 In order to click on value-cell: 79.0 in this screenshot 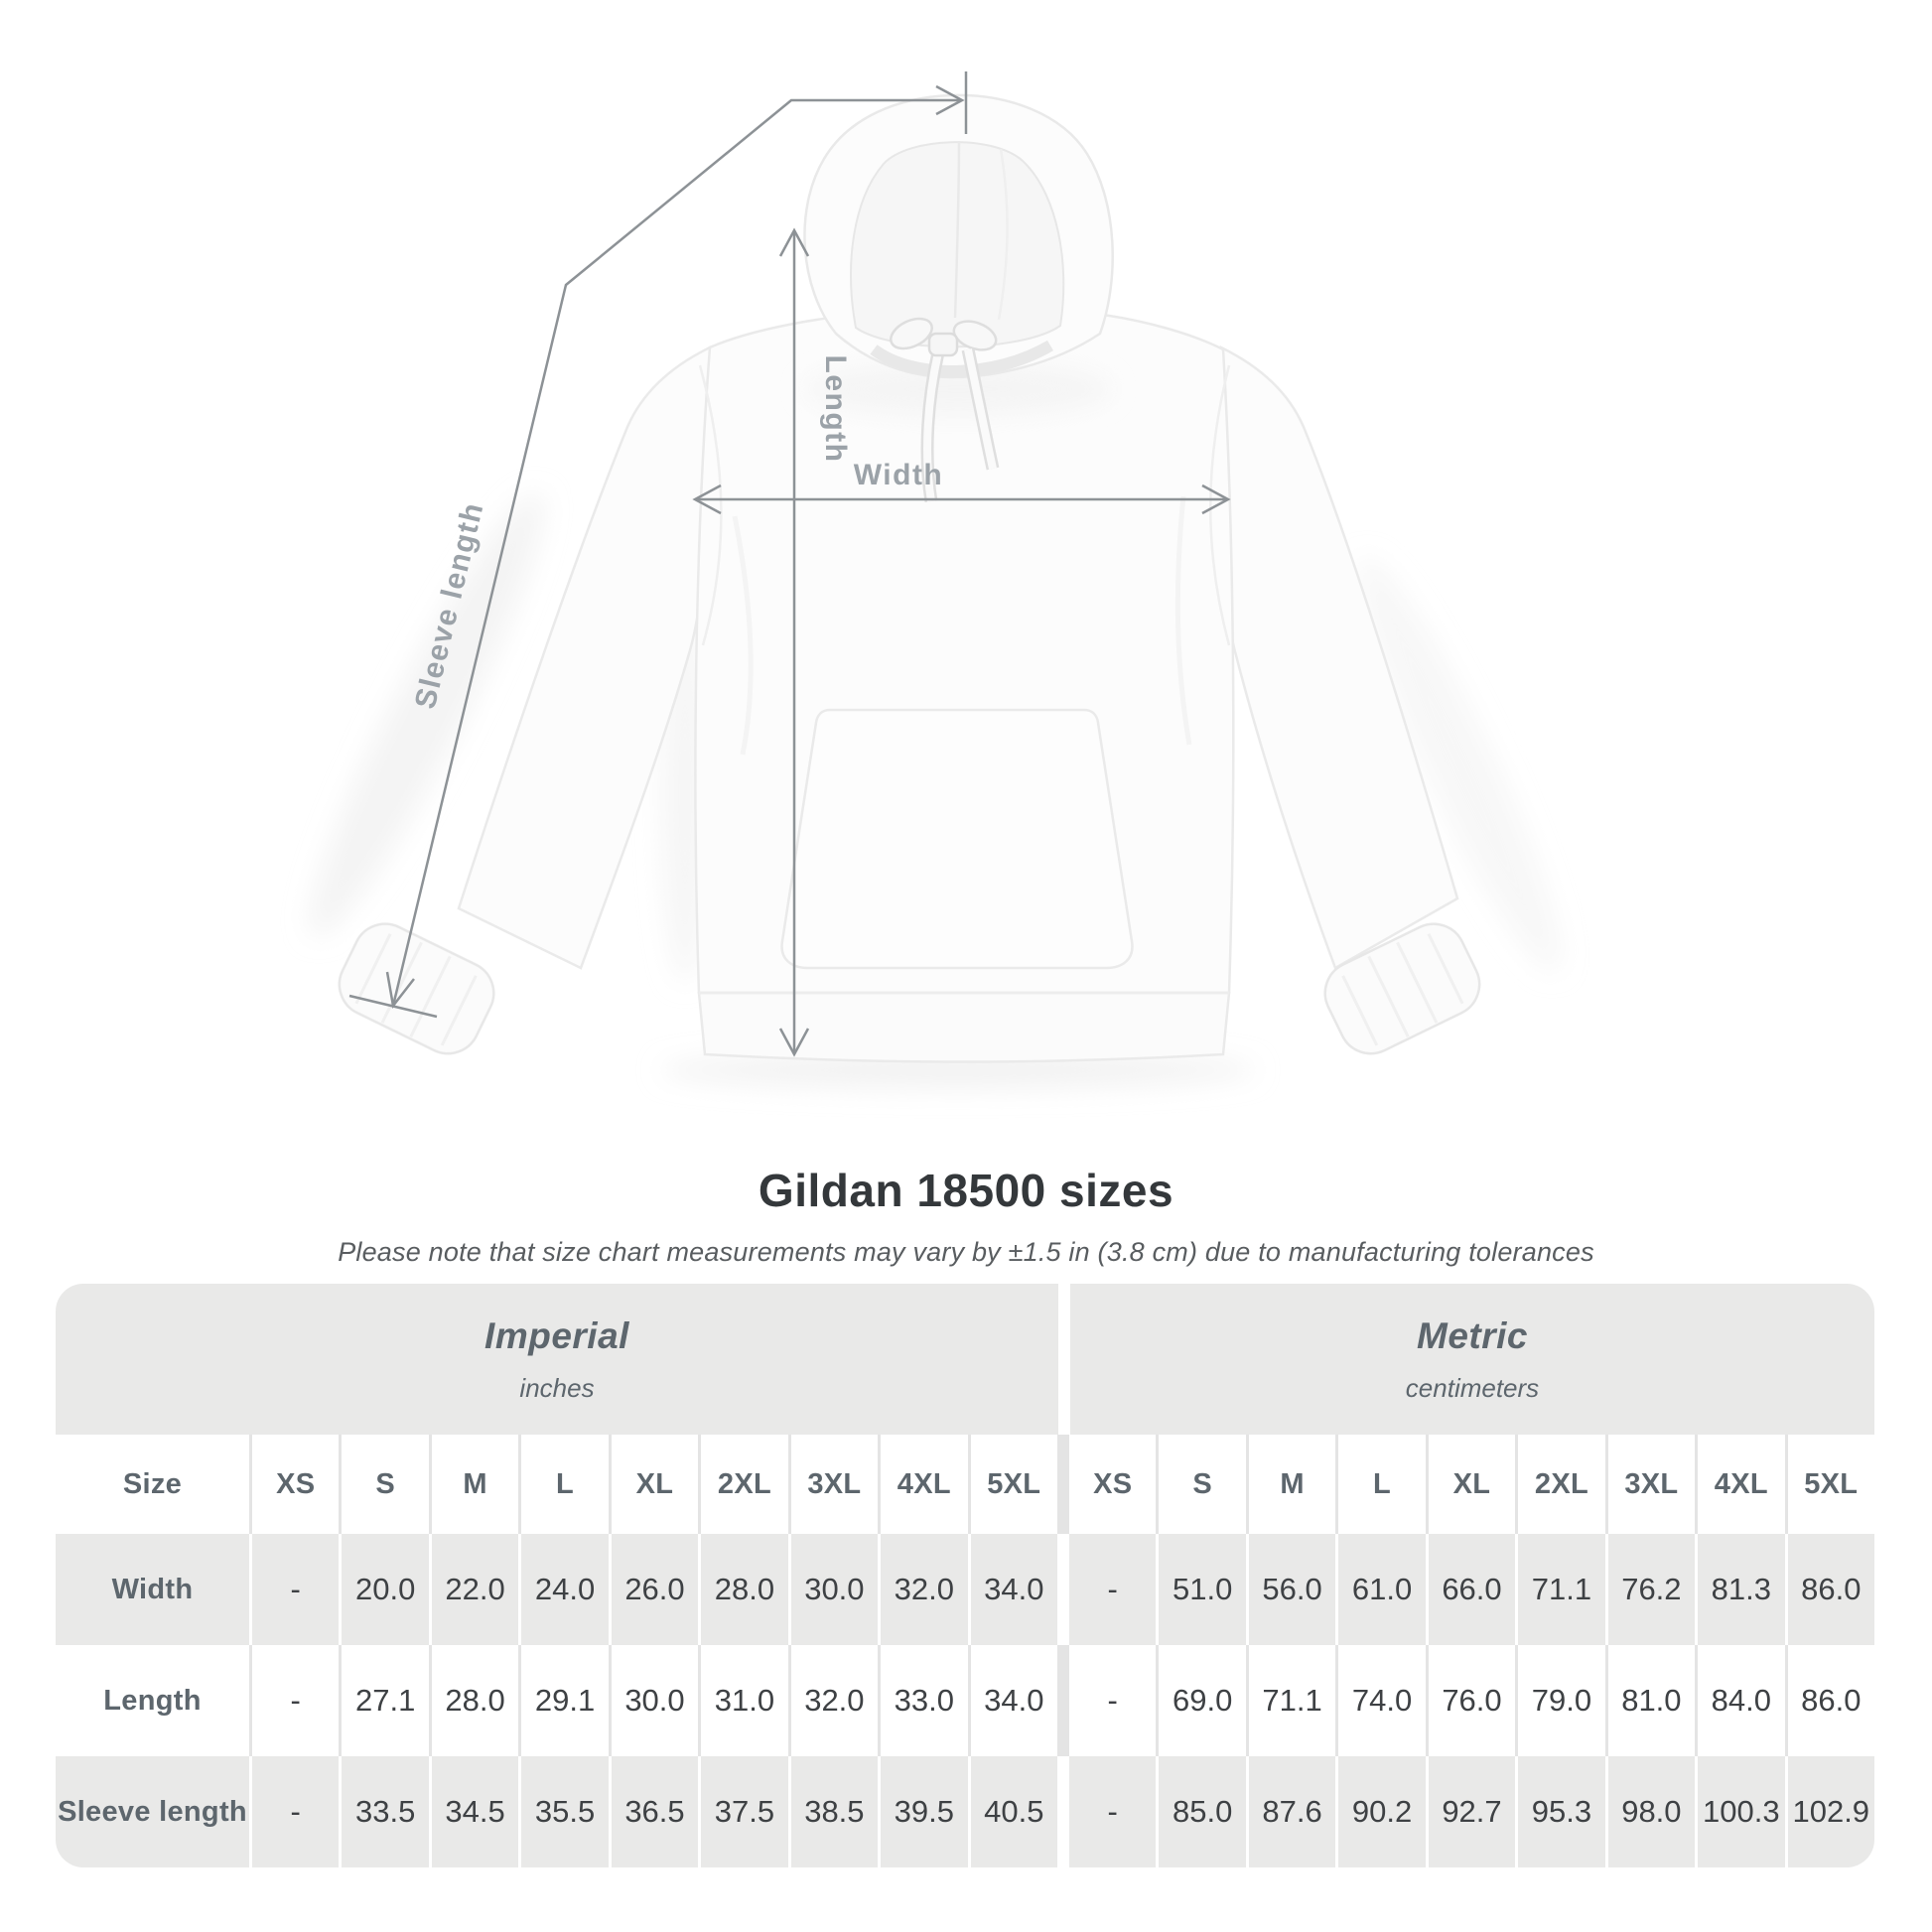, I will do `click(1562, 1701)`.